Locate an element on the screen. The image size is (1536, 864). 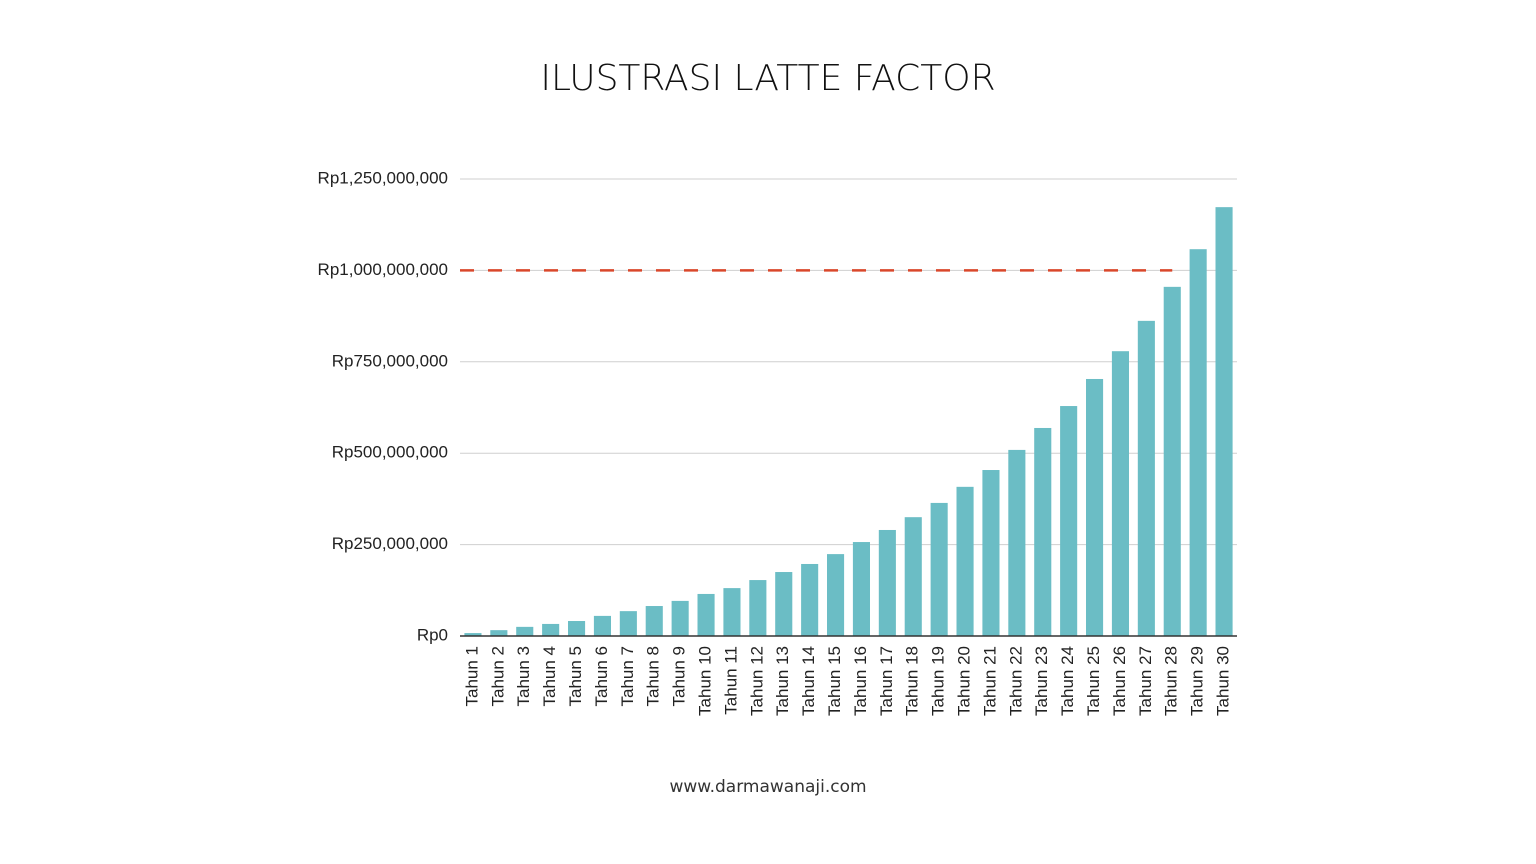
x-tick-label: Tahun 15 is located at coordinates (834, 681).